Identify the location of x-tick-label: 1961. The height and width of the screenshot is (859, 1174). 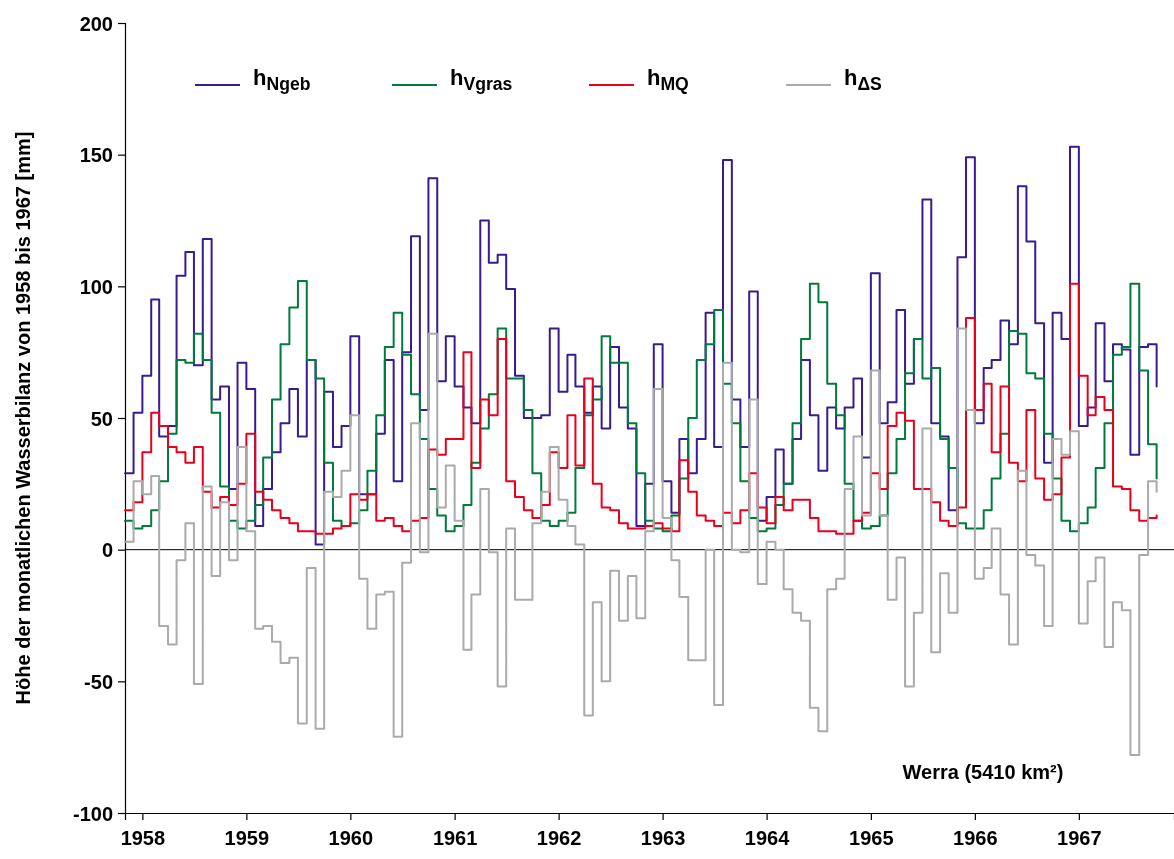
(455, 838).